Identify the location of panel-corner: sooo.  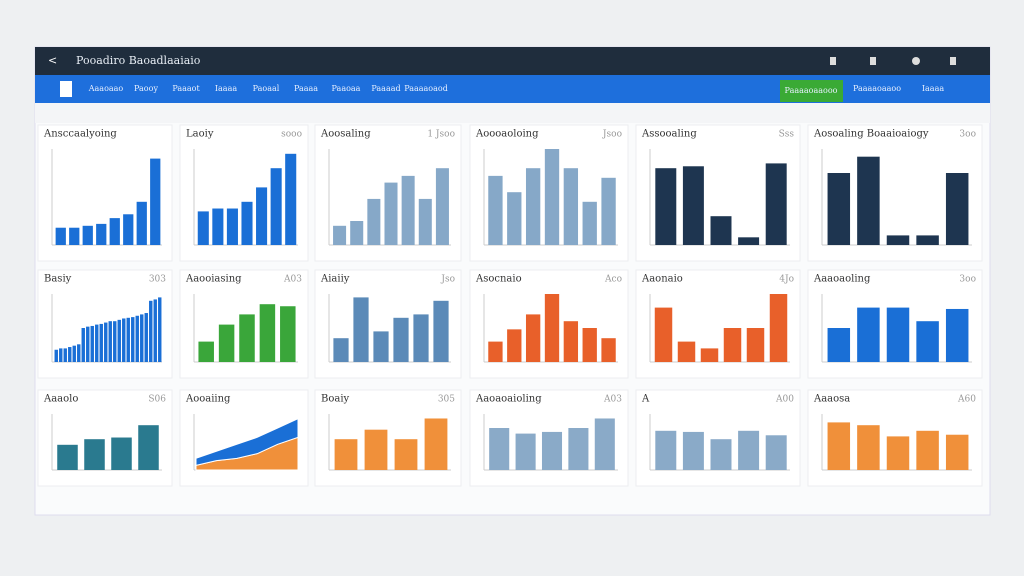
(291, 135).